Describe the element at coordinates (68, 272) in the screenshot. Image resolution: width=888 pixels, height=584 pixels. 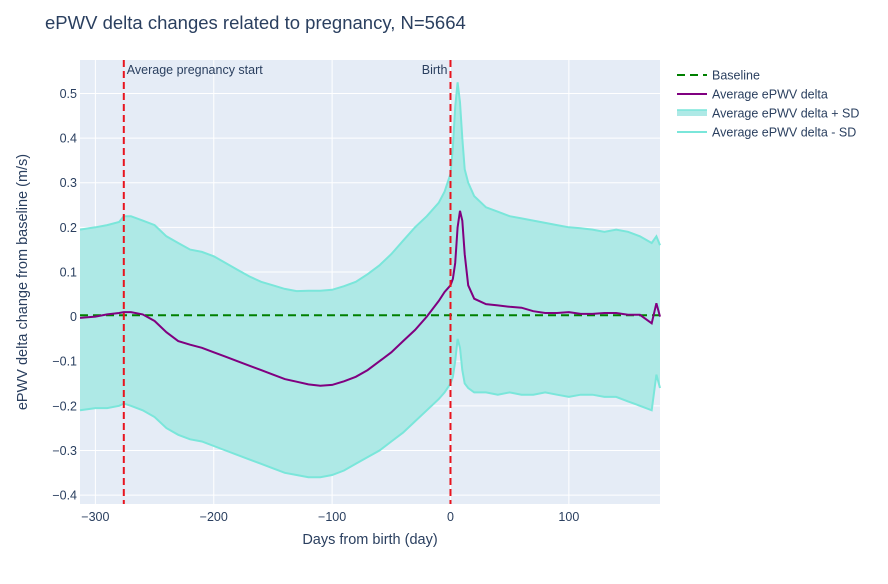
I see `y-tick-label: 0.1` at that location.